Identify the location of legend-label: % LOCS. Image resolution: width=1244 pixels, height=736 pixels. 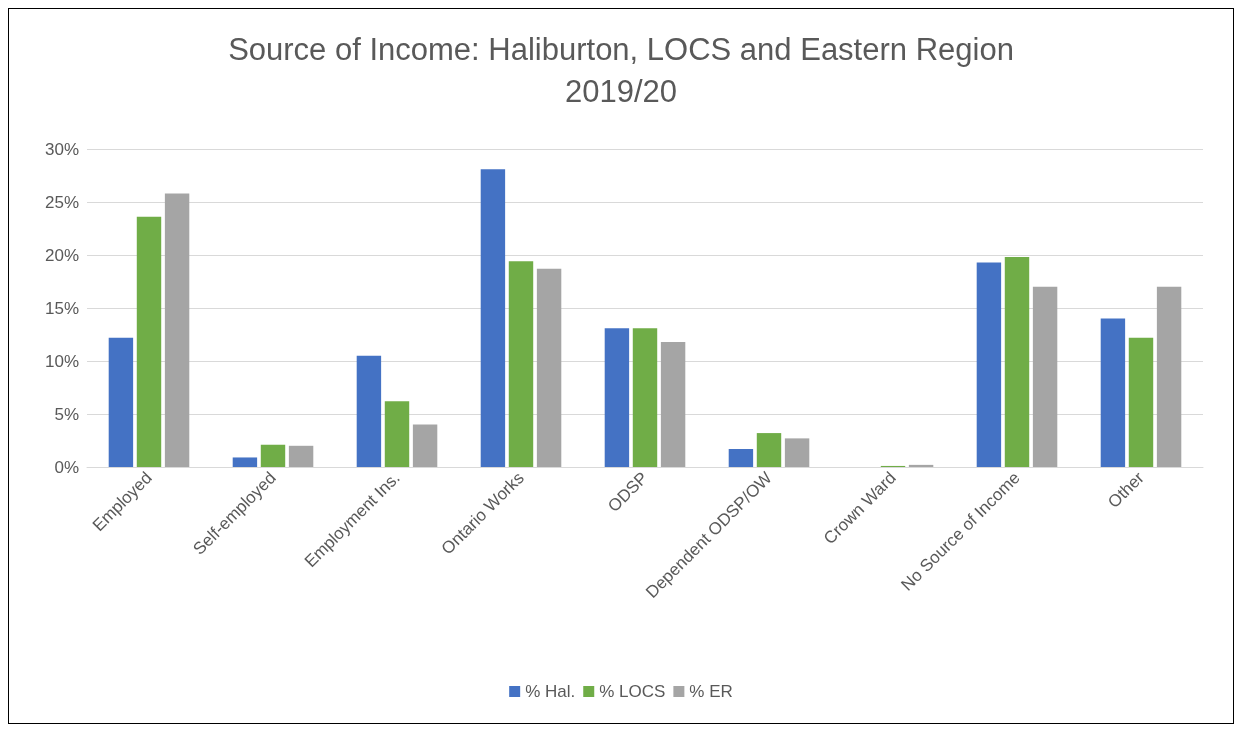
(632, 691).